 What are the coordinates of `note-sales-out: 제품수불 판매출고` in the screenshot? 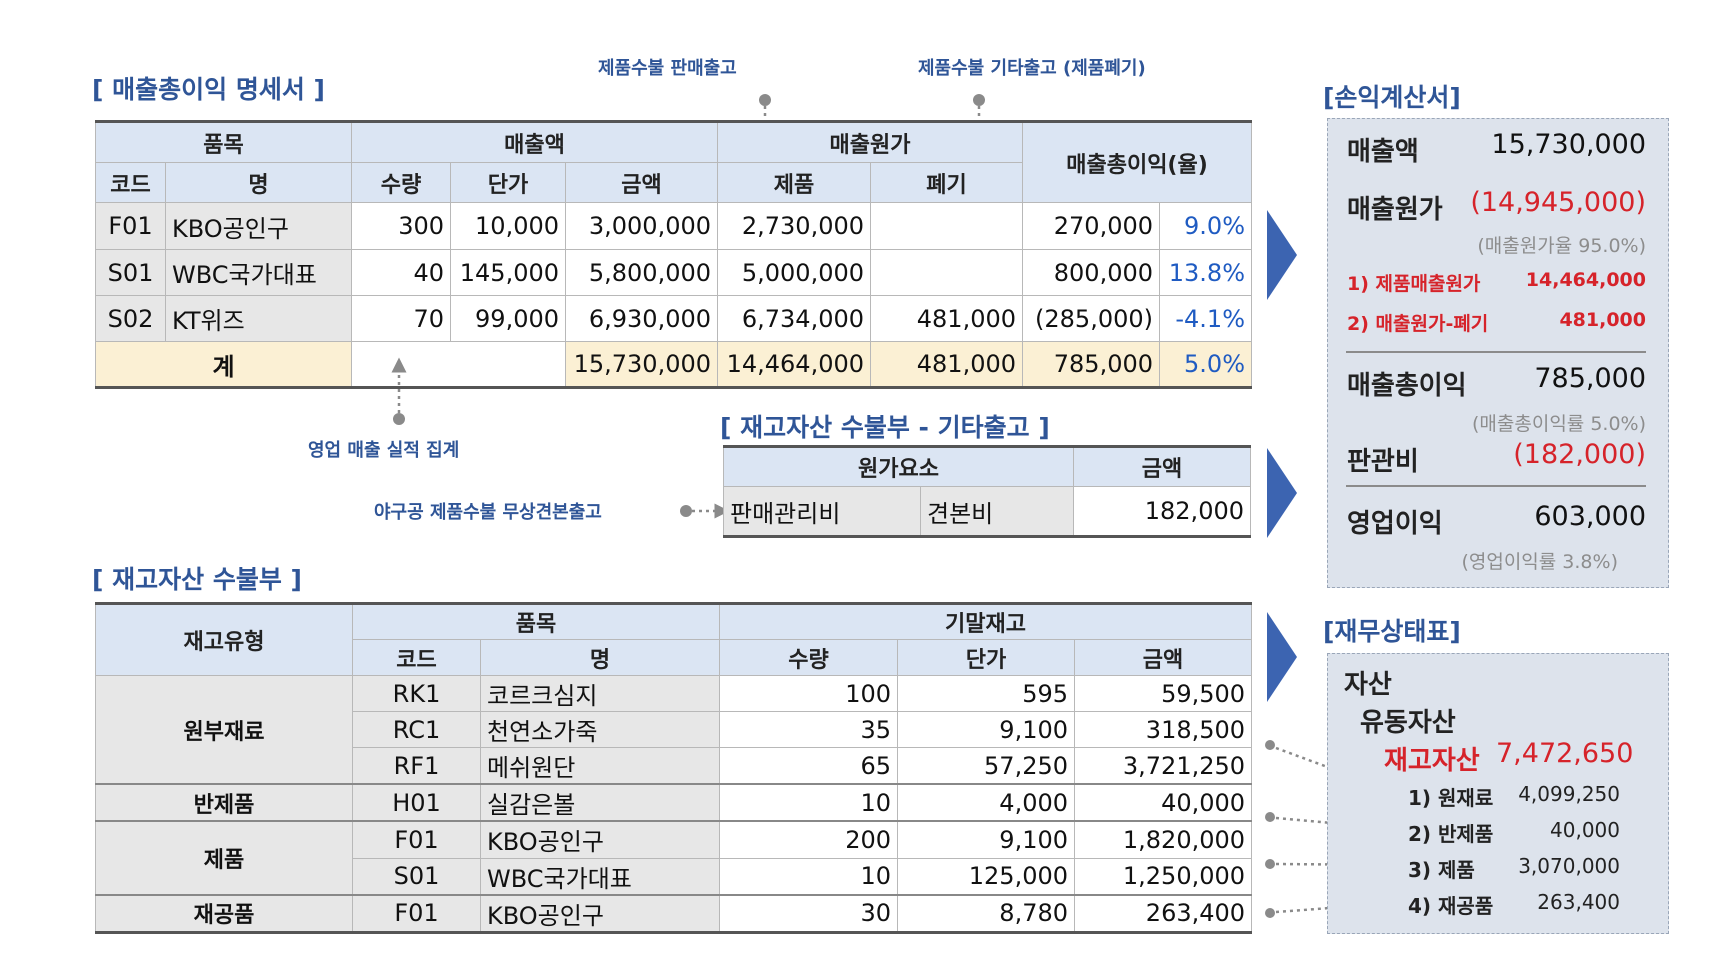 It's located at (667, 68).